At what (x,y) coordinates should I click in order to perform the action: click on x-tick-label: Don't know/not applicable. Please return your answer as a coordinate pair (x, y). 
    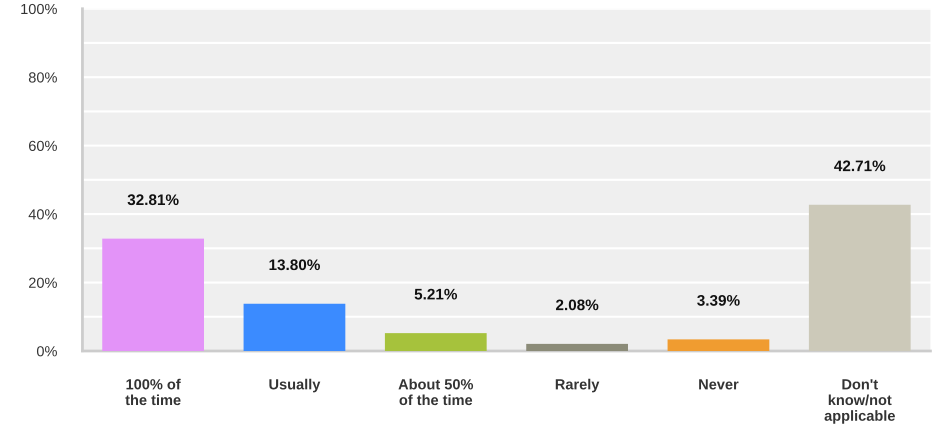
    Looking at the image, I should click on (859, 401).